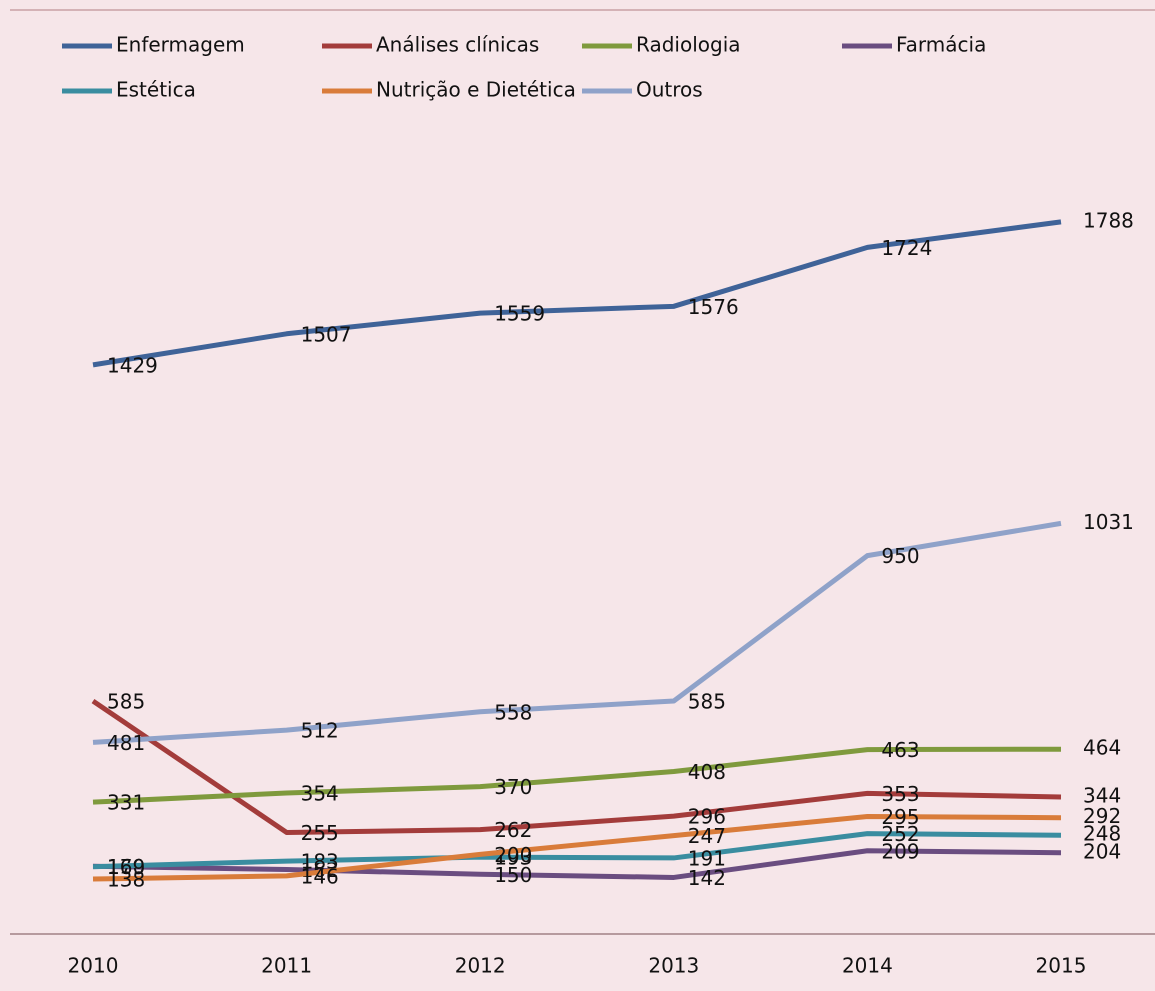 Image resolution: width=1155 pixels, height=991 pixels. I want to click on data-label: 247, so click(707, 836).